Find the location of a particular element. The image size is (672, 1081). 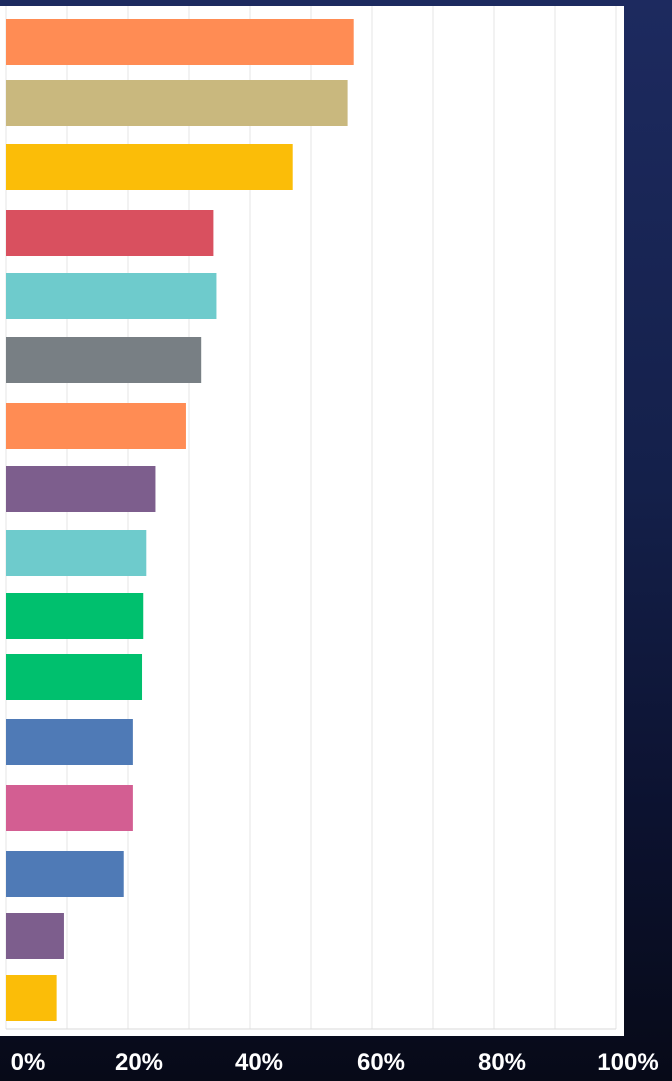

x-tick-label: 100% is located at coordinates (627, 1062).